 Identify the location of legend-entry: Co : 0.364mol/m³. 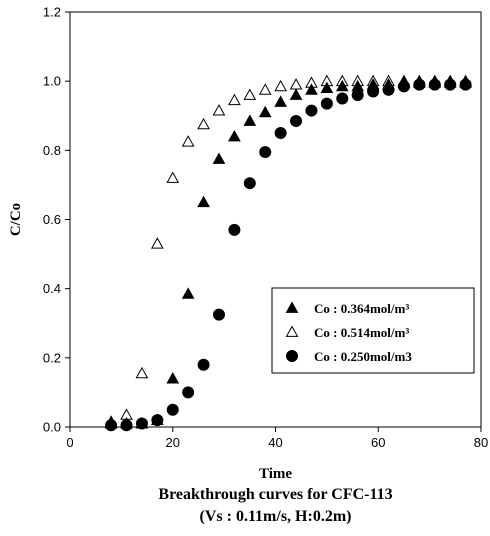
(347, 308).